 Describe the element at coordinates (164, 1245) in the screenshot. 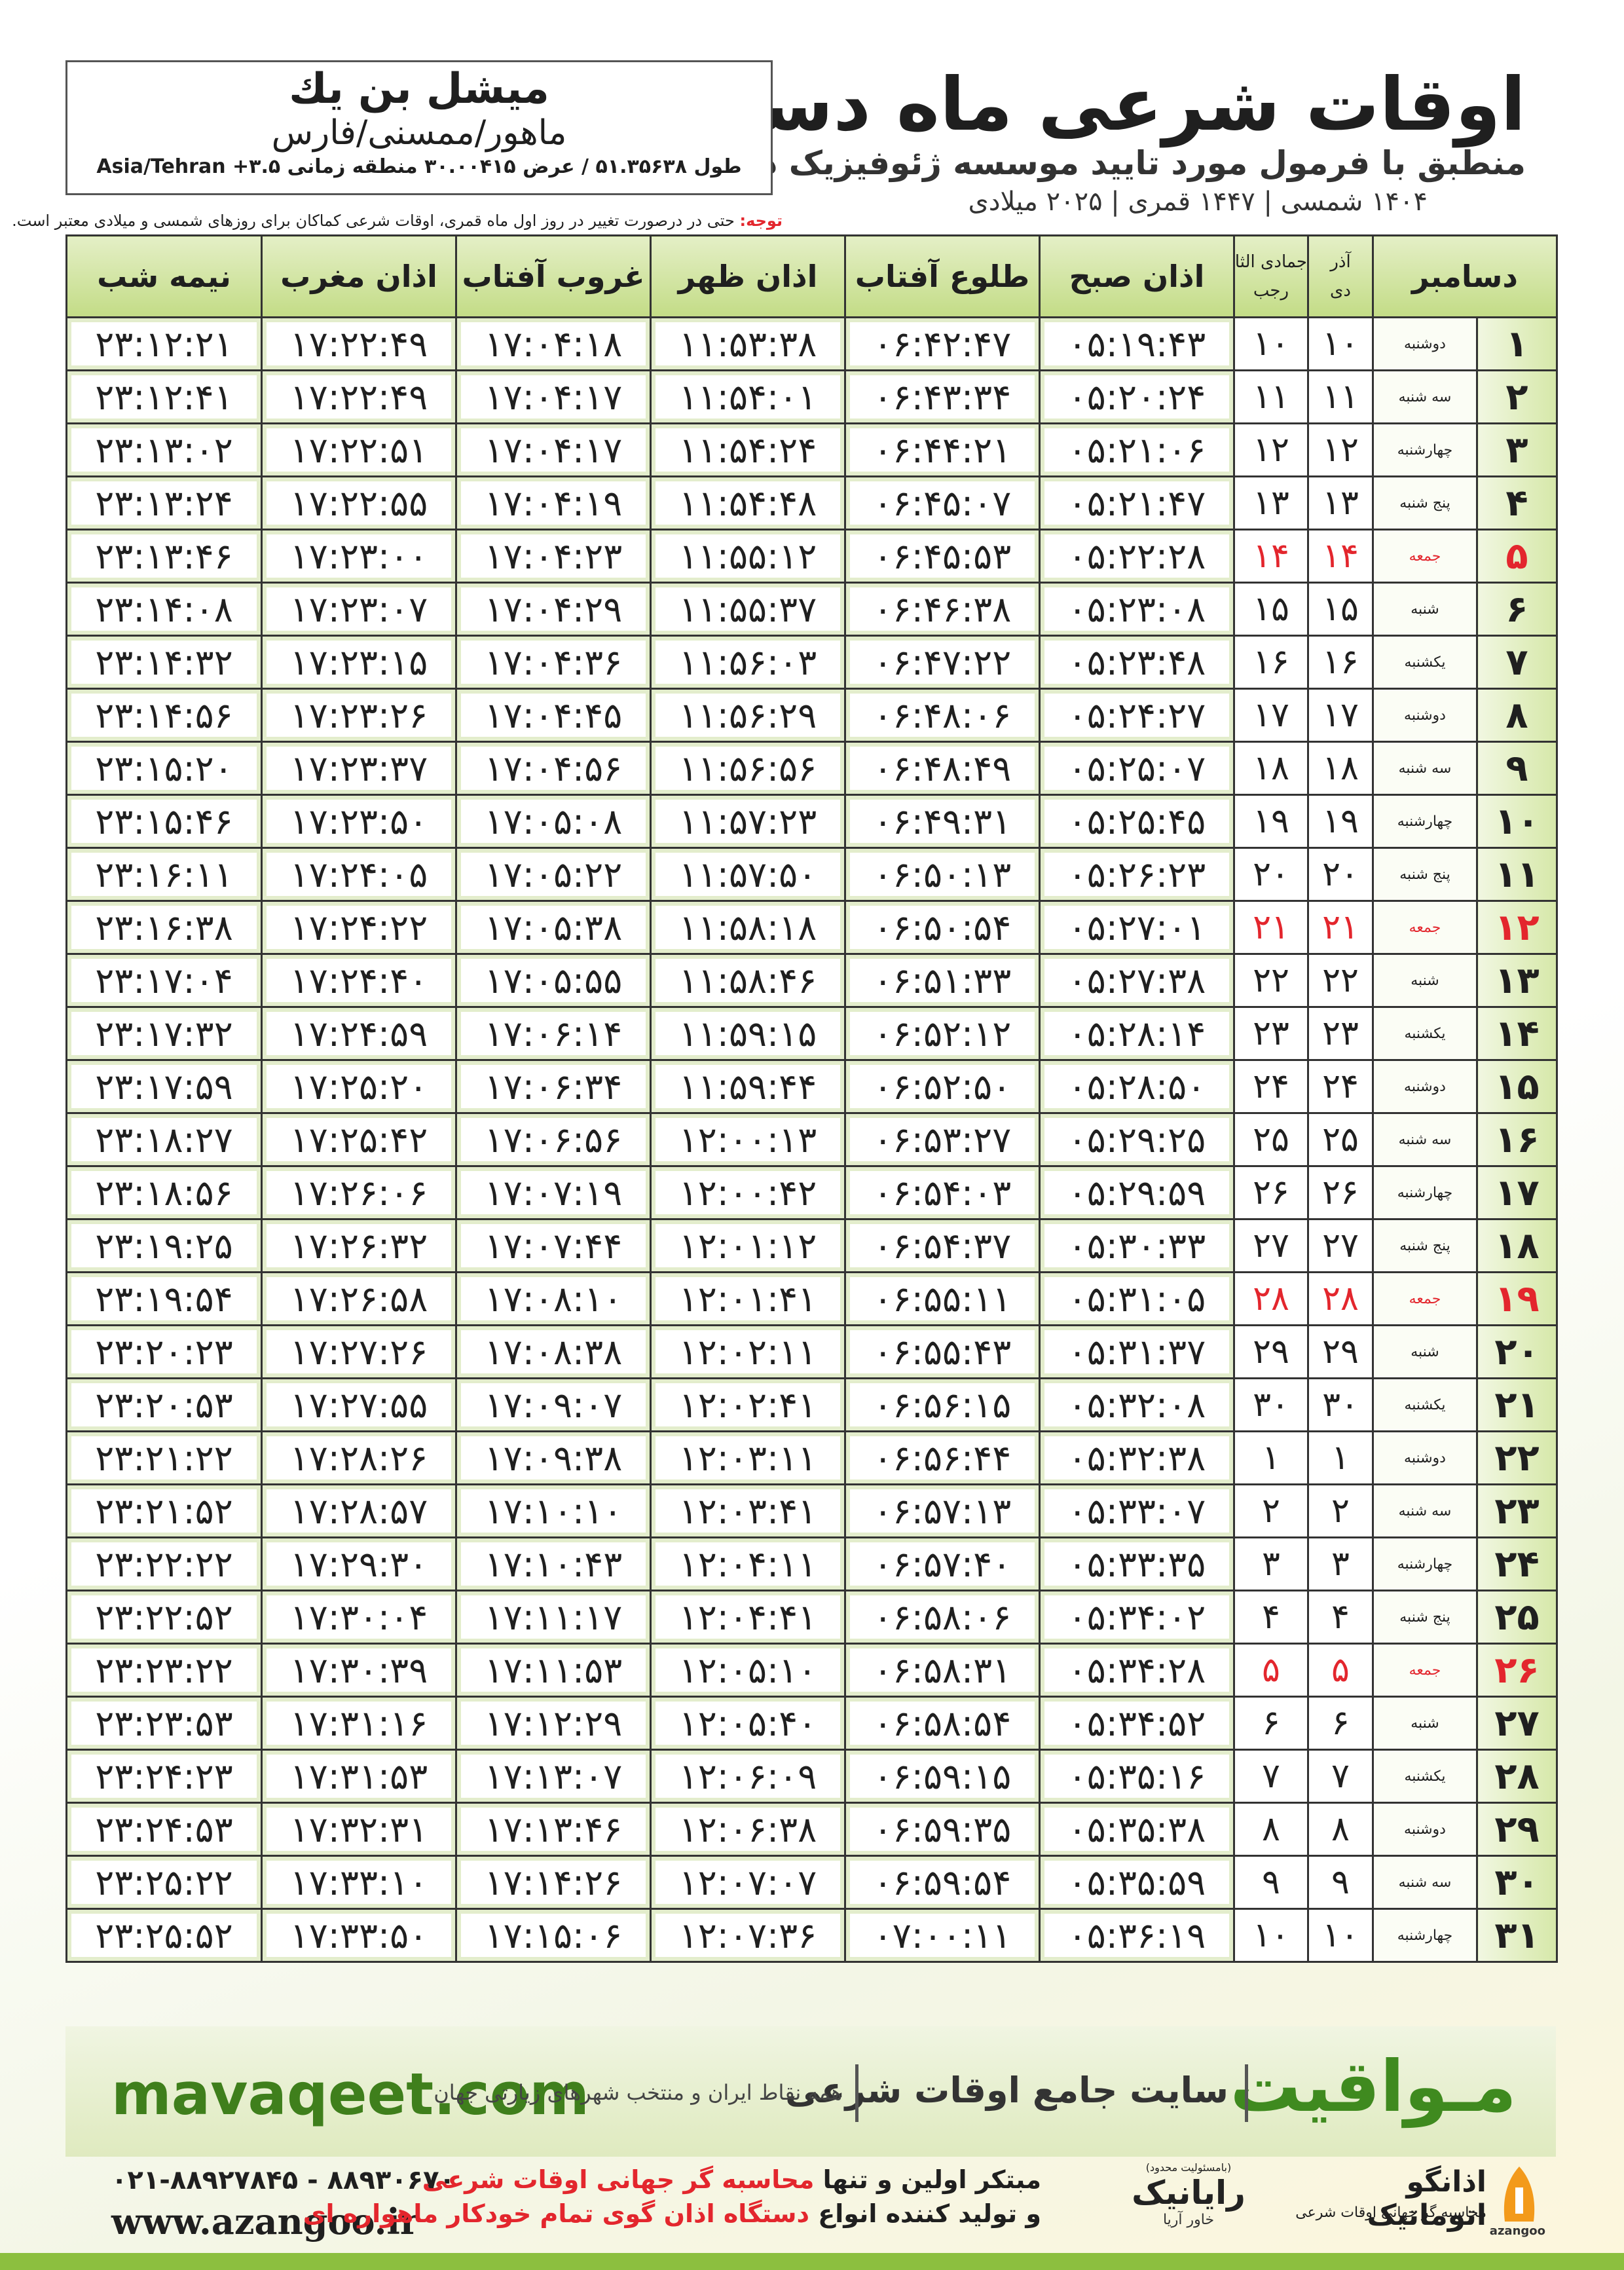

I see `time: ۲۳:۱۹:۲۵` at that location.